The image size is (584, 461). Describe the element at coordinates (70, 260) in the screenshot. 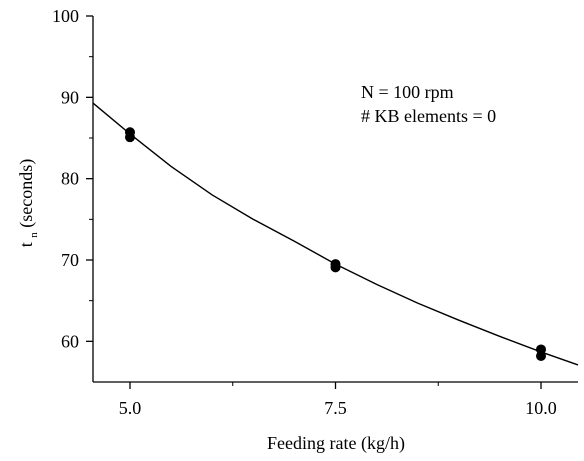

I see `y-tick-label: 70` at that location.